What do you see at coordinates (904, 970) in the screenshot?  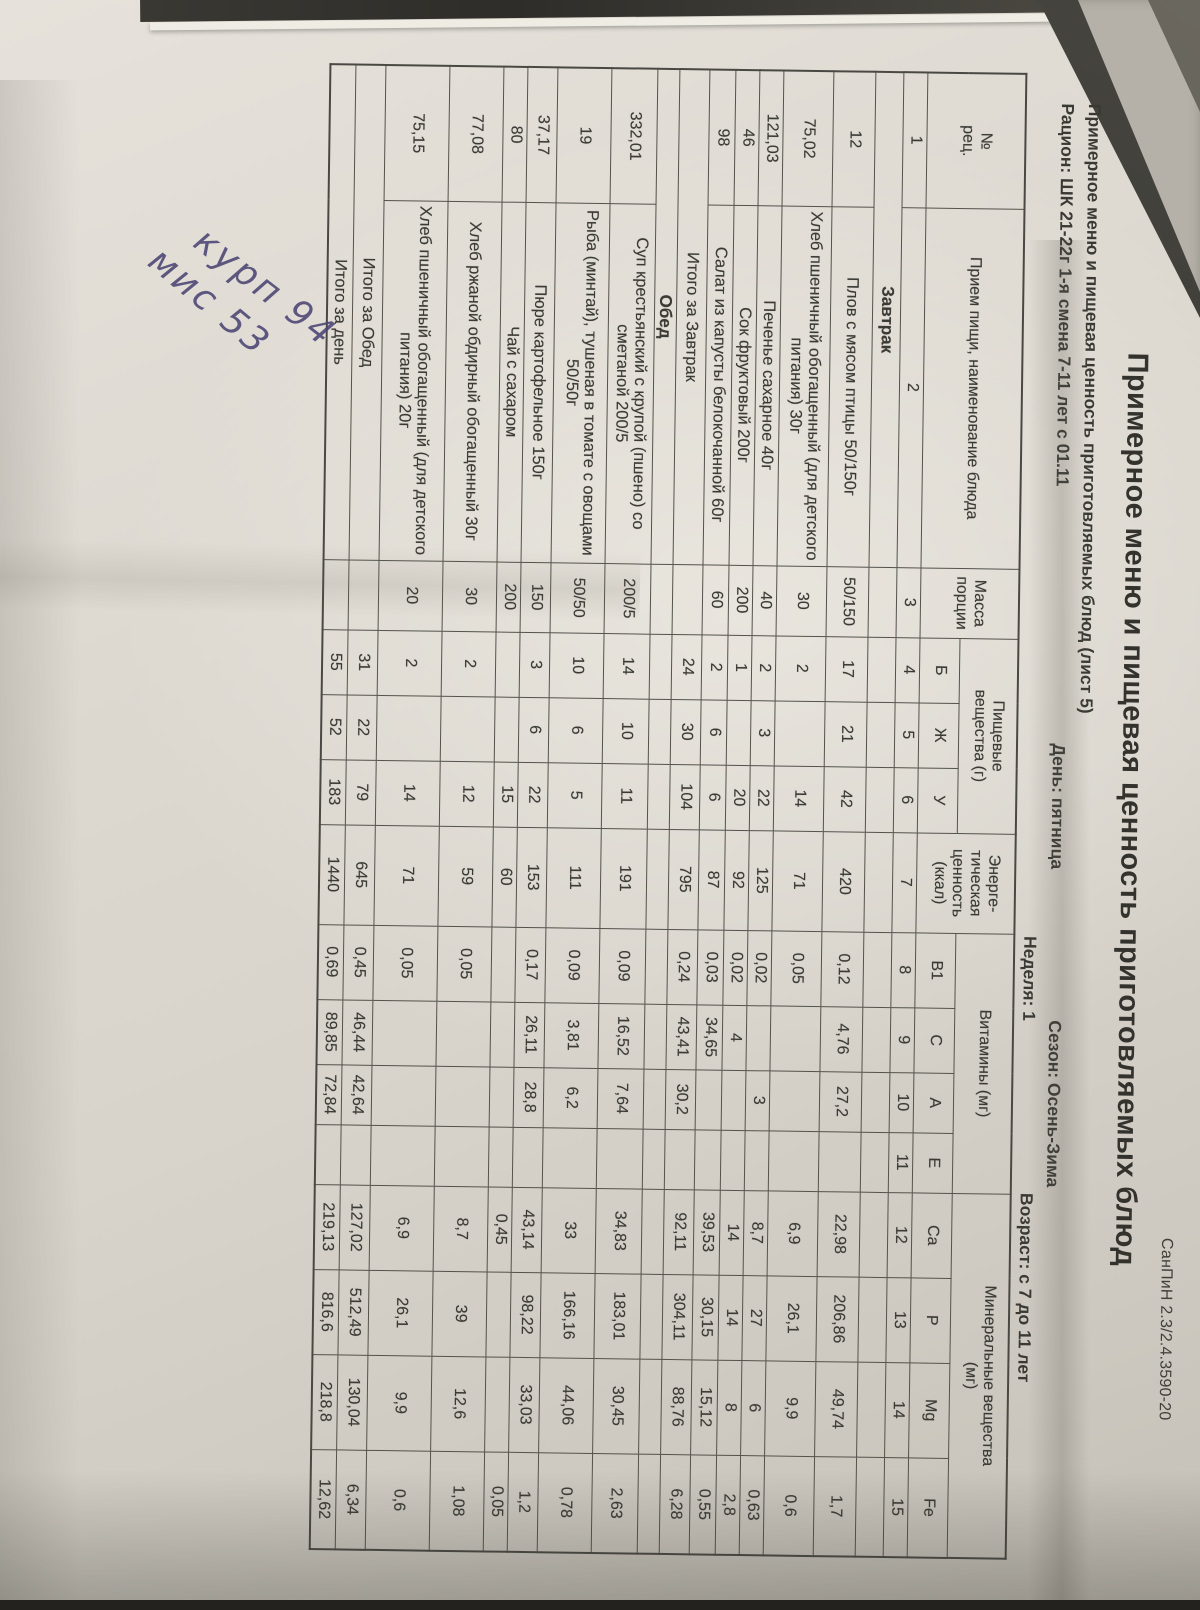 I see `col-number: 8` at bounding box center [904, 970].